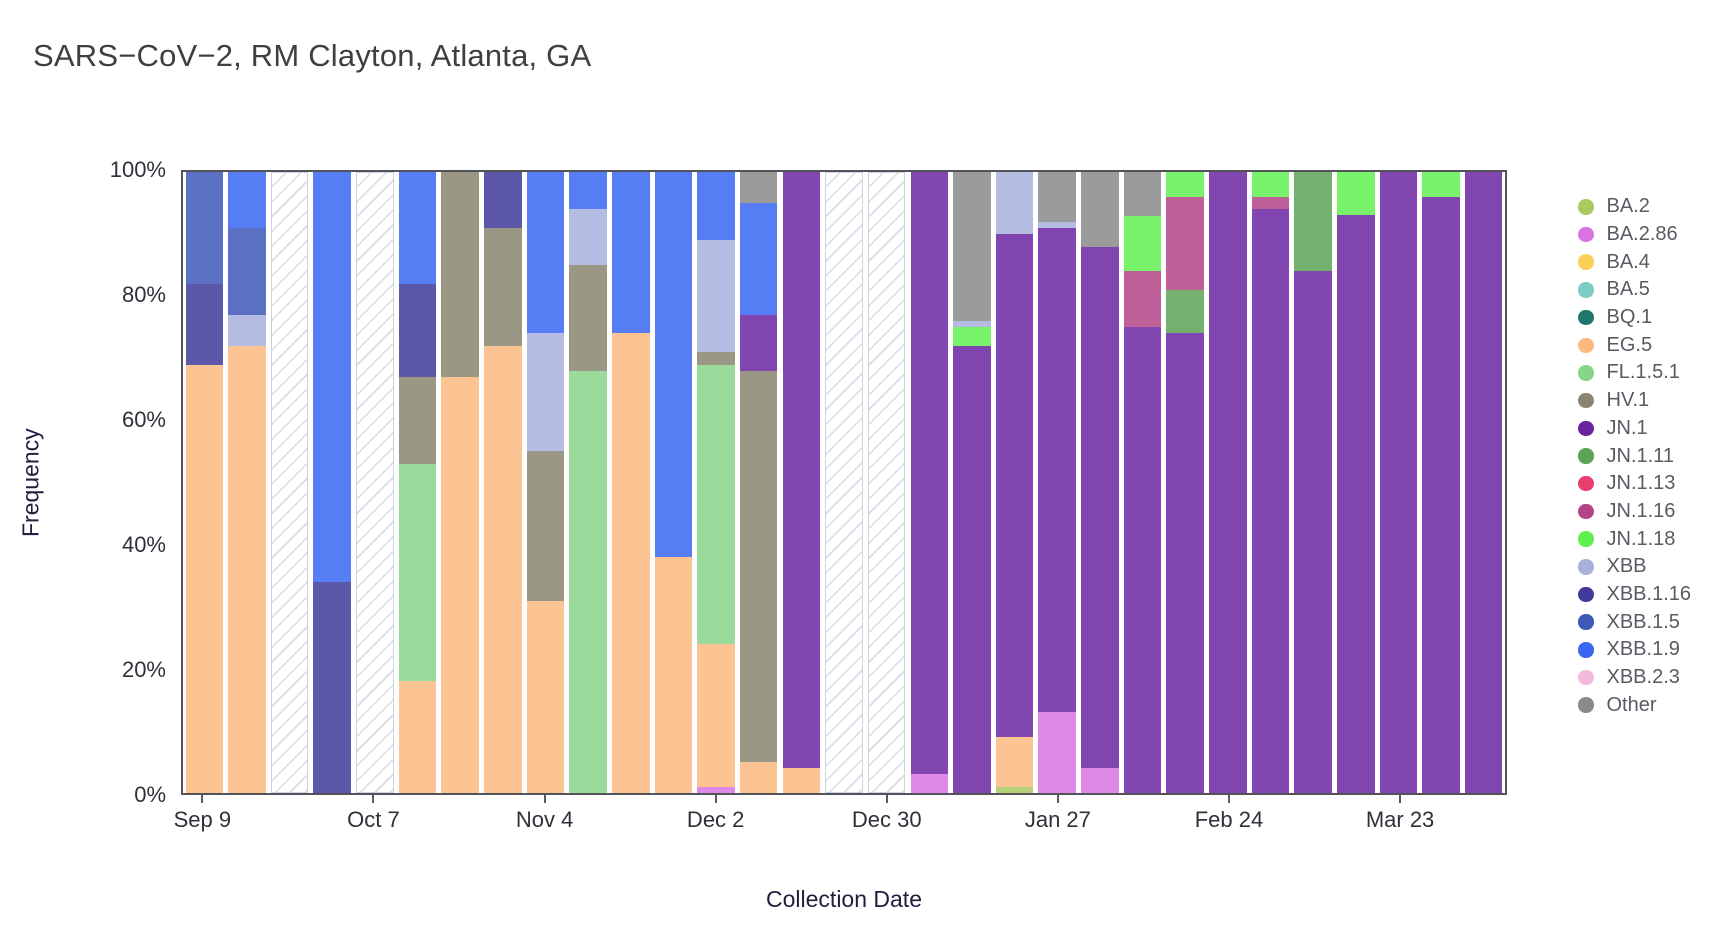 This screenshot has height=930, width=1720. What do you see at coordinates (1634, 678) in the screenshot?
I see `legend-item-XBB.2.3: XBB.2.3` at bounding box center [1634, 678].